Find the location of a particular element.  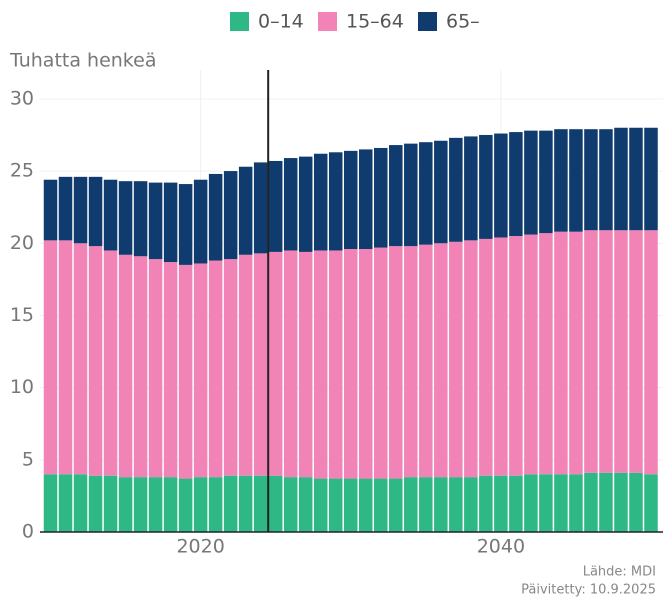

y-tick-label: 10 is located at coordinates (22, 387).